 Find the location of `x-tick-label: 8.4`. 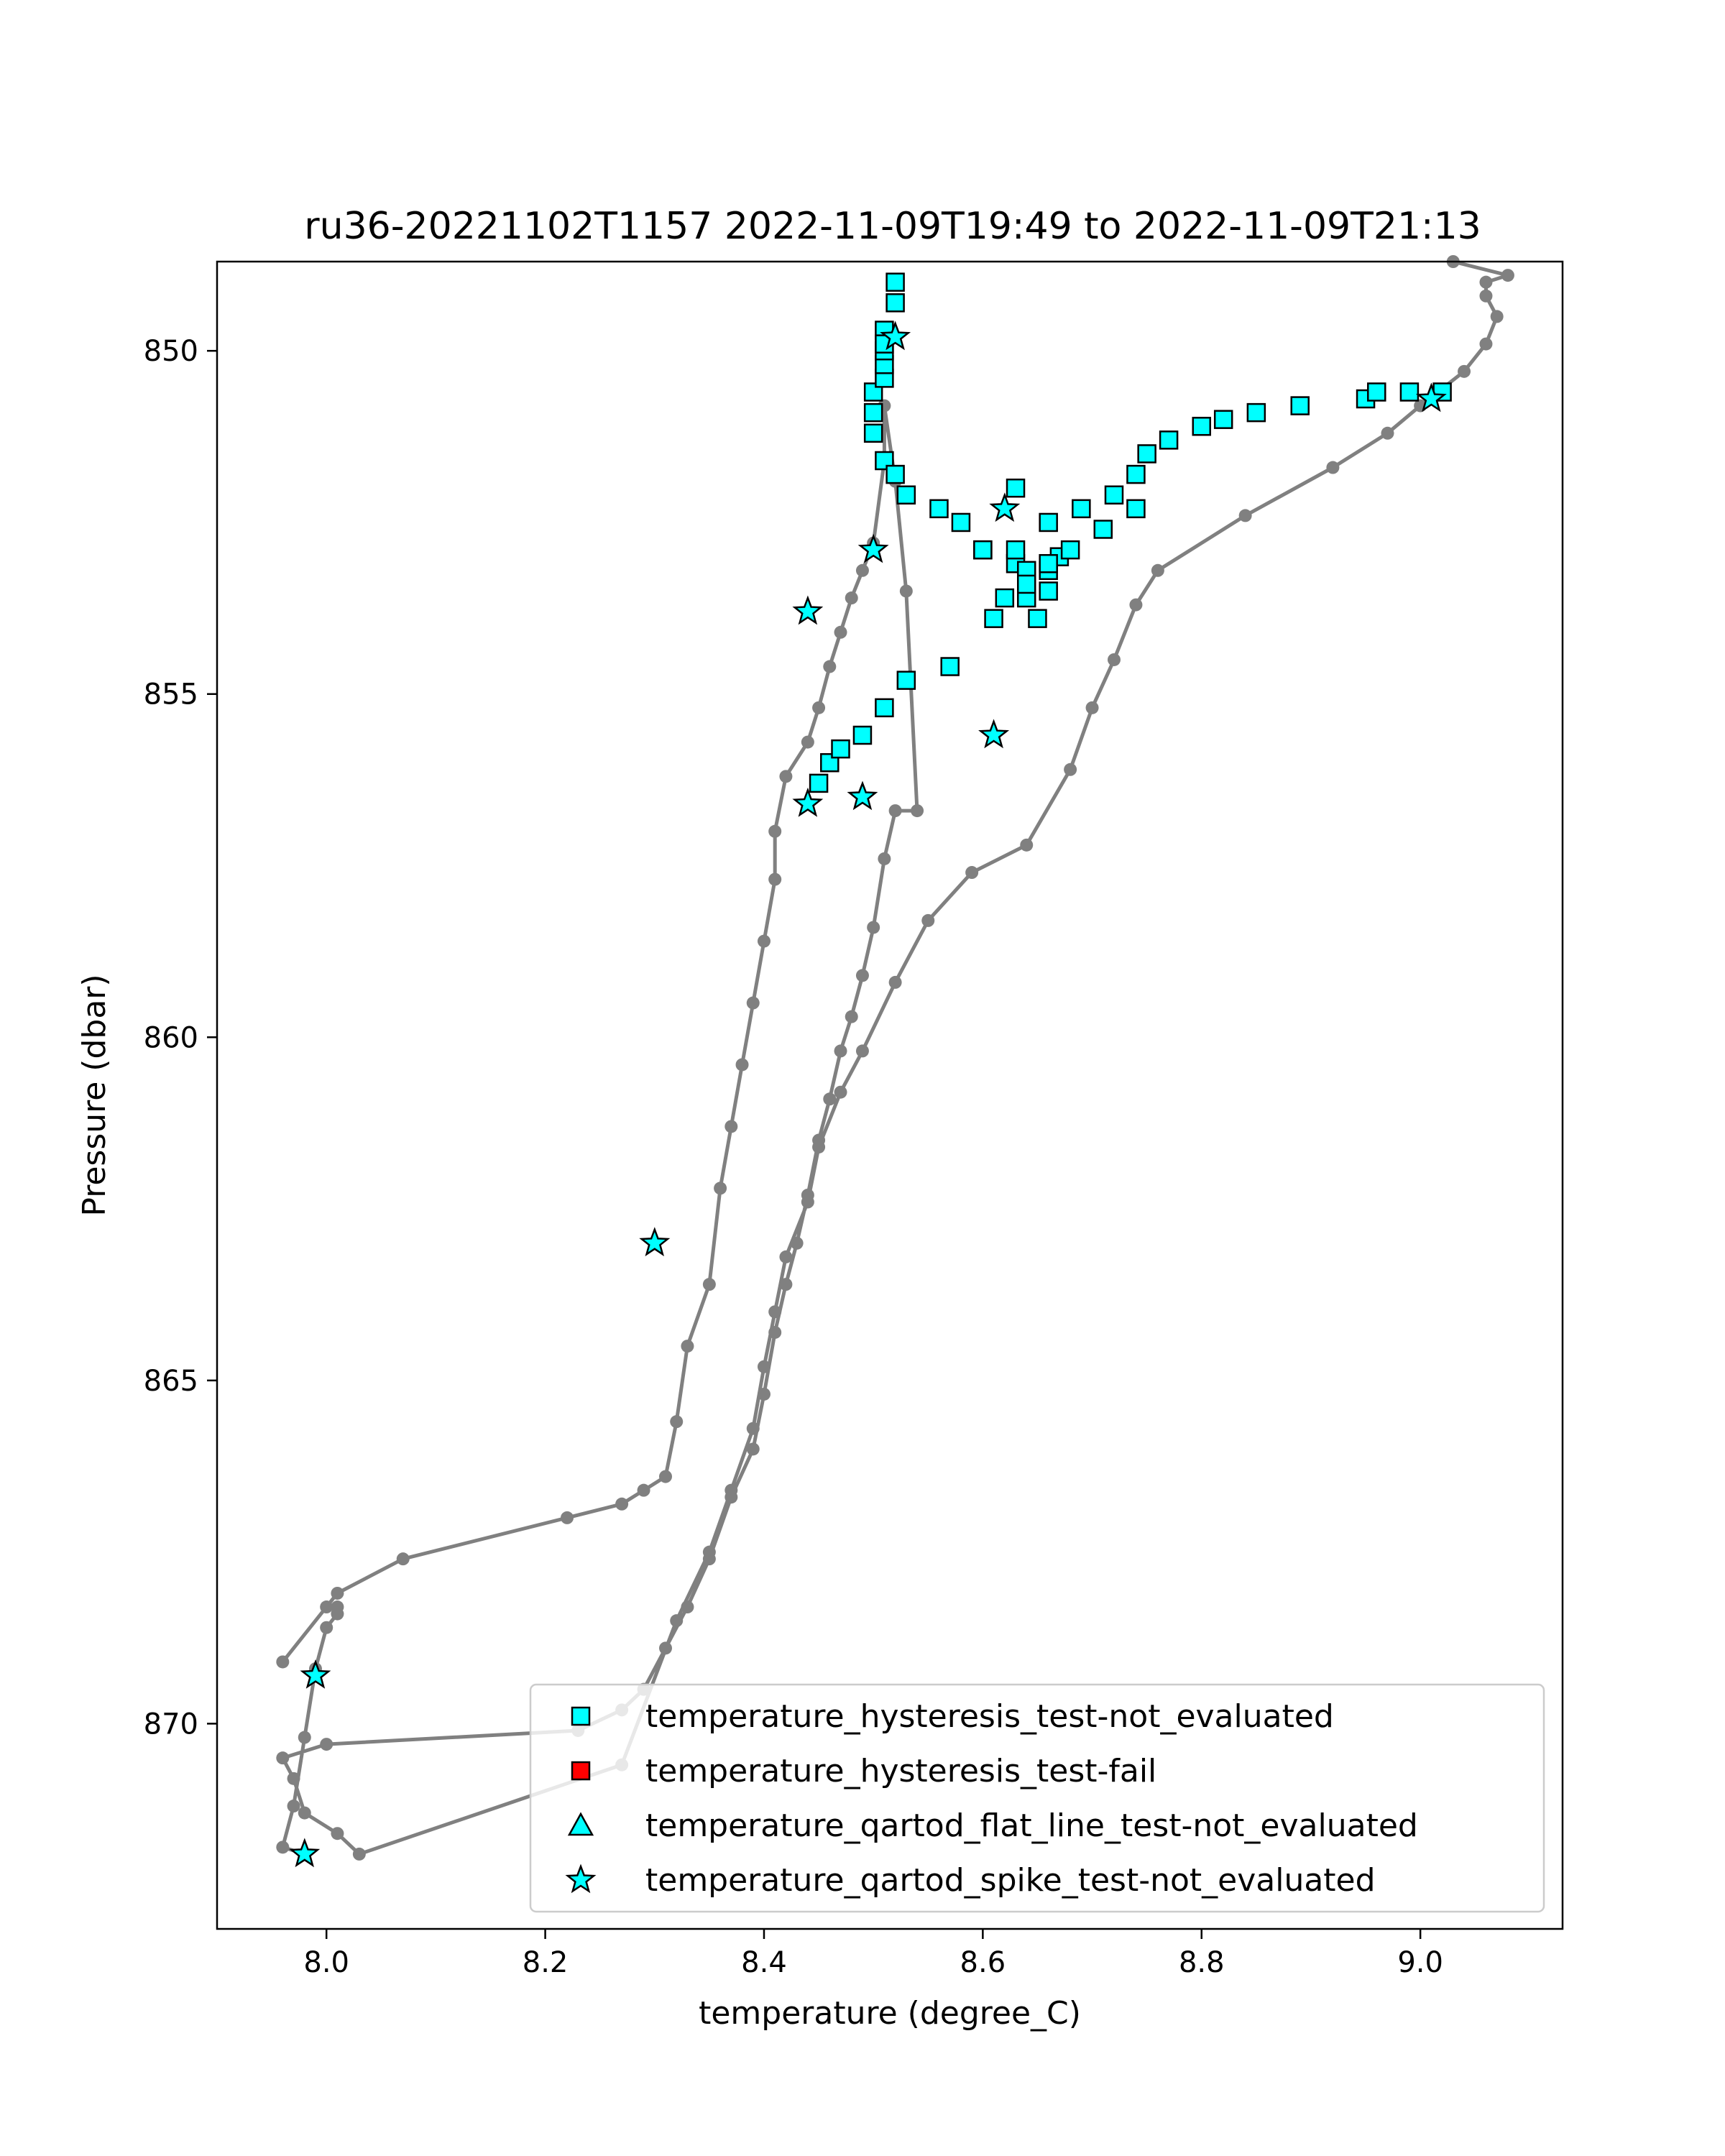

x-tick-label: 8.4 is located at coordinates (764, 1963).